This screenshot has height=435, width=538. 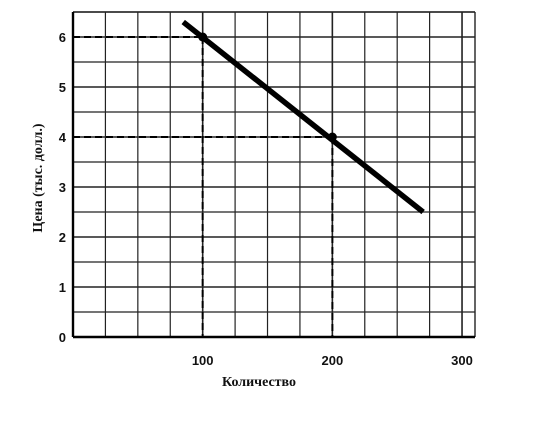 I want to click on x-axis-title: Количество, so click(x=259, y=382).